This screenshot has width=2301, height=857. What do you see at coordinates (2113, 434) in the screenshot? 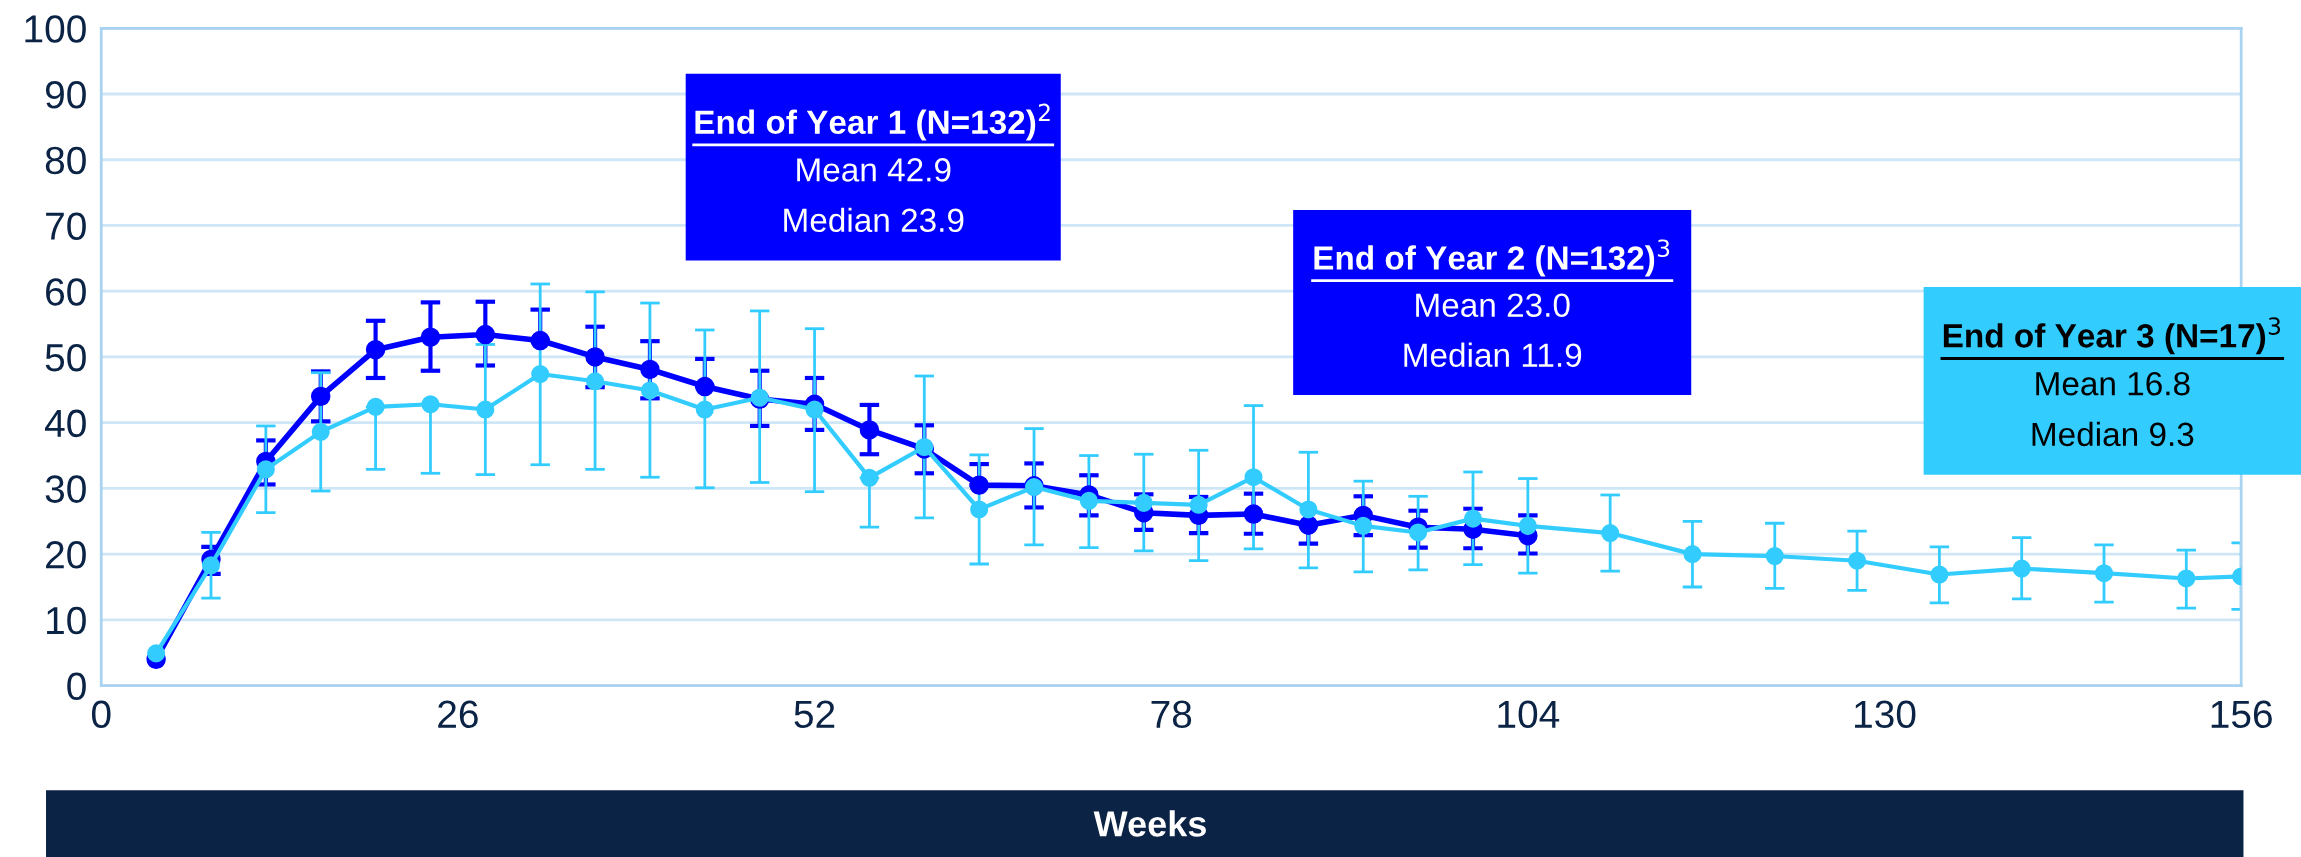
I see `annotation: Median 9.3` at bounding box center [2113, 434].